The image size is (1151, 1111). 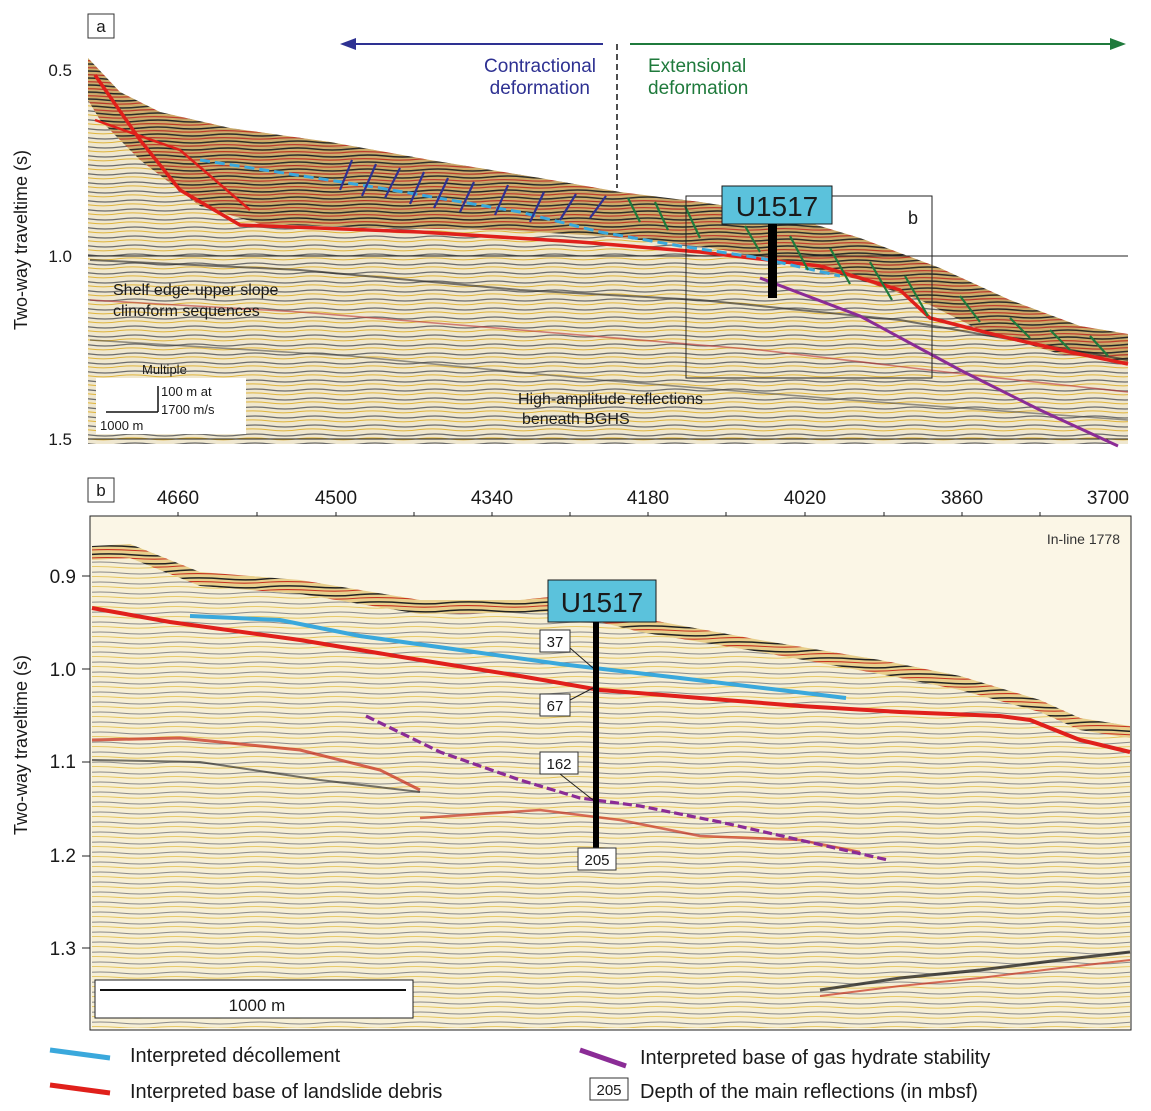 I want to click on panel-a-label-box, so click(x=101, y=26).